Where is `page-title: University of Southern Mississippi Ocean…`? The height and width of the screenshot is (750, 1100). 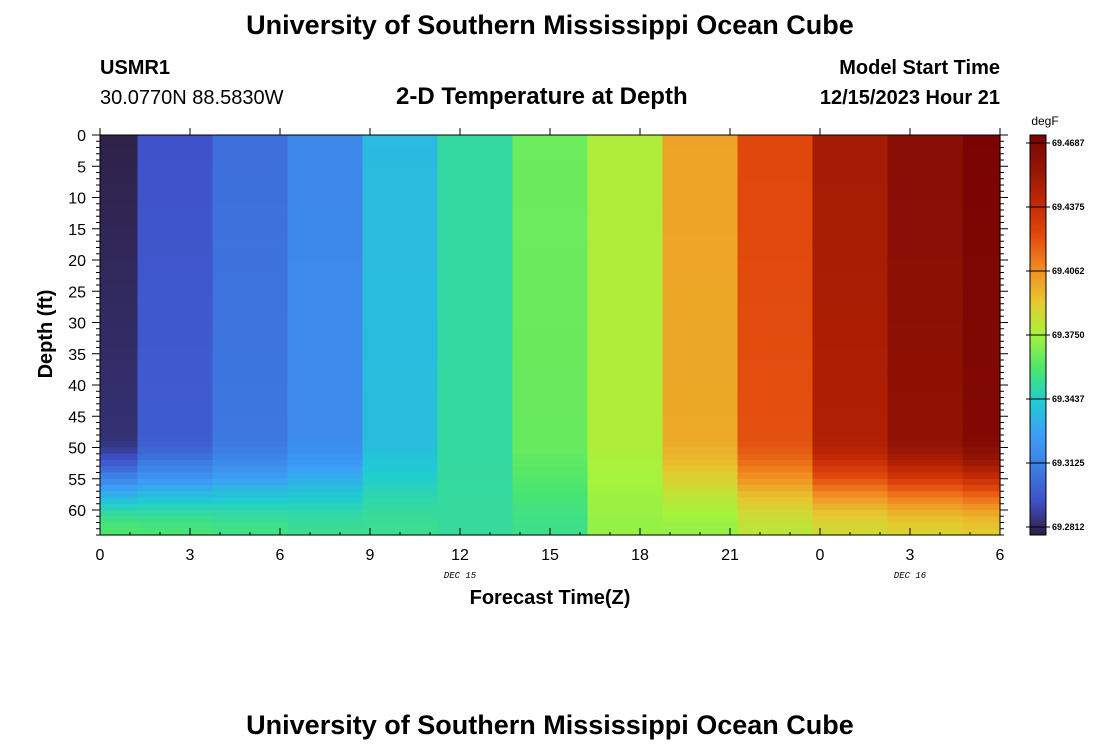 page-title: University of Southern Mississippi Ocean… is located at coordinates (550, 25).